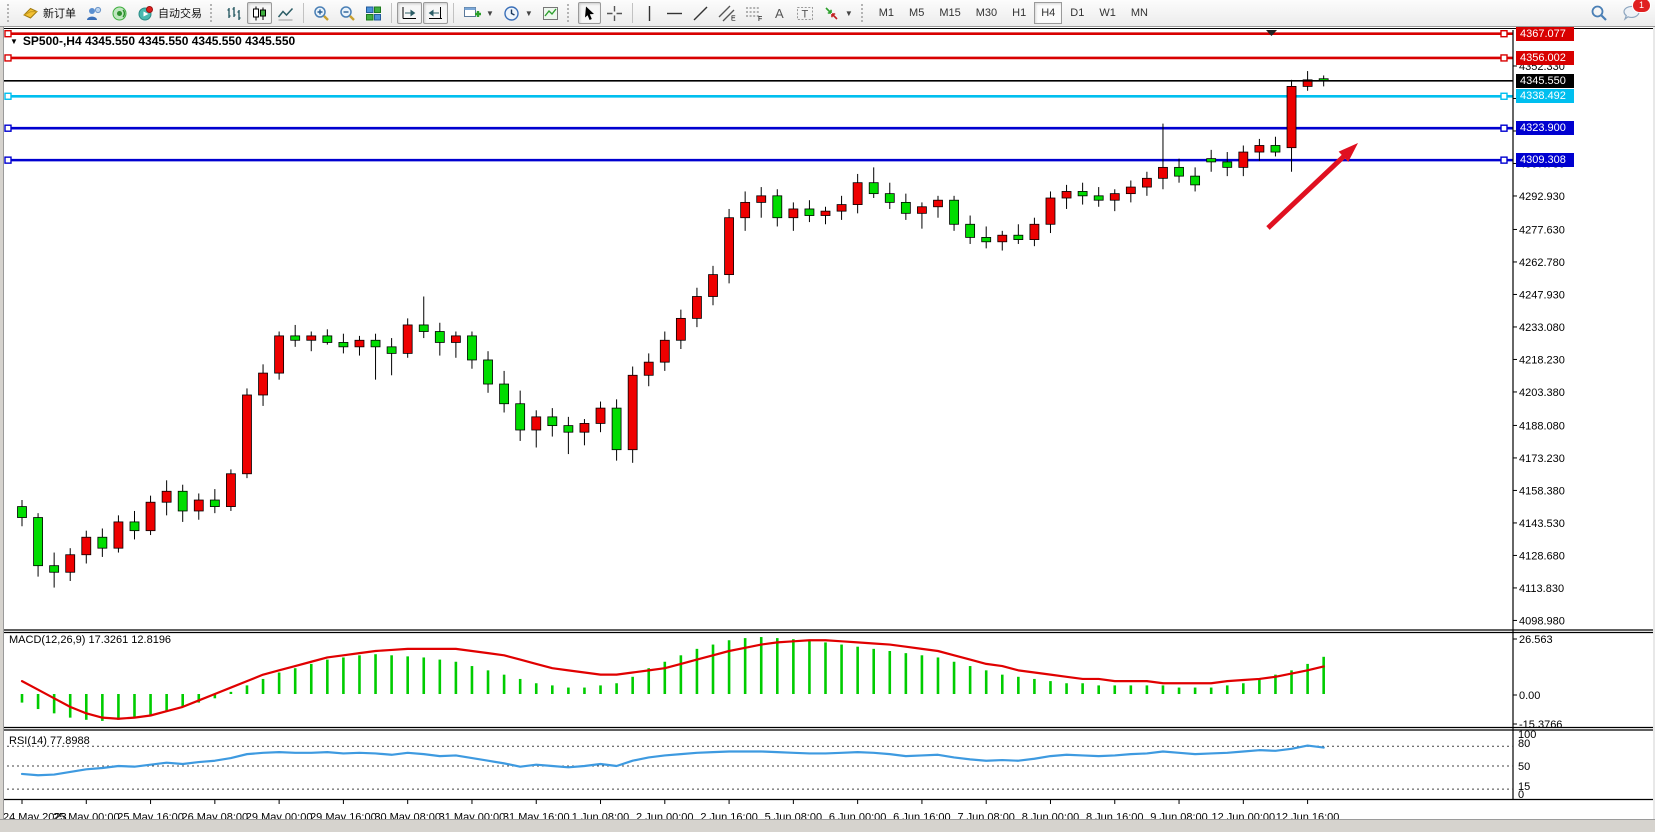 The height and width of the screenshot is (832, 1655). I want to click on svg-text: 80, so click(1524, 744).